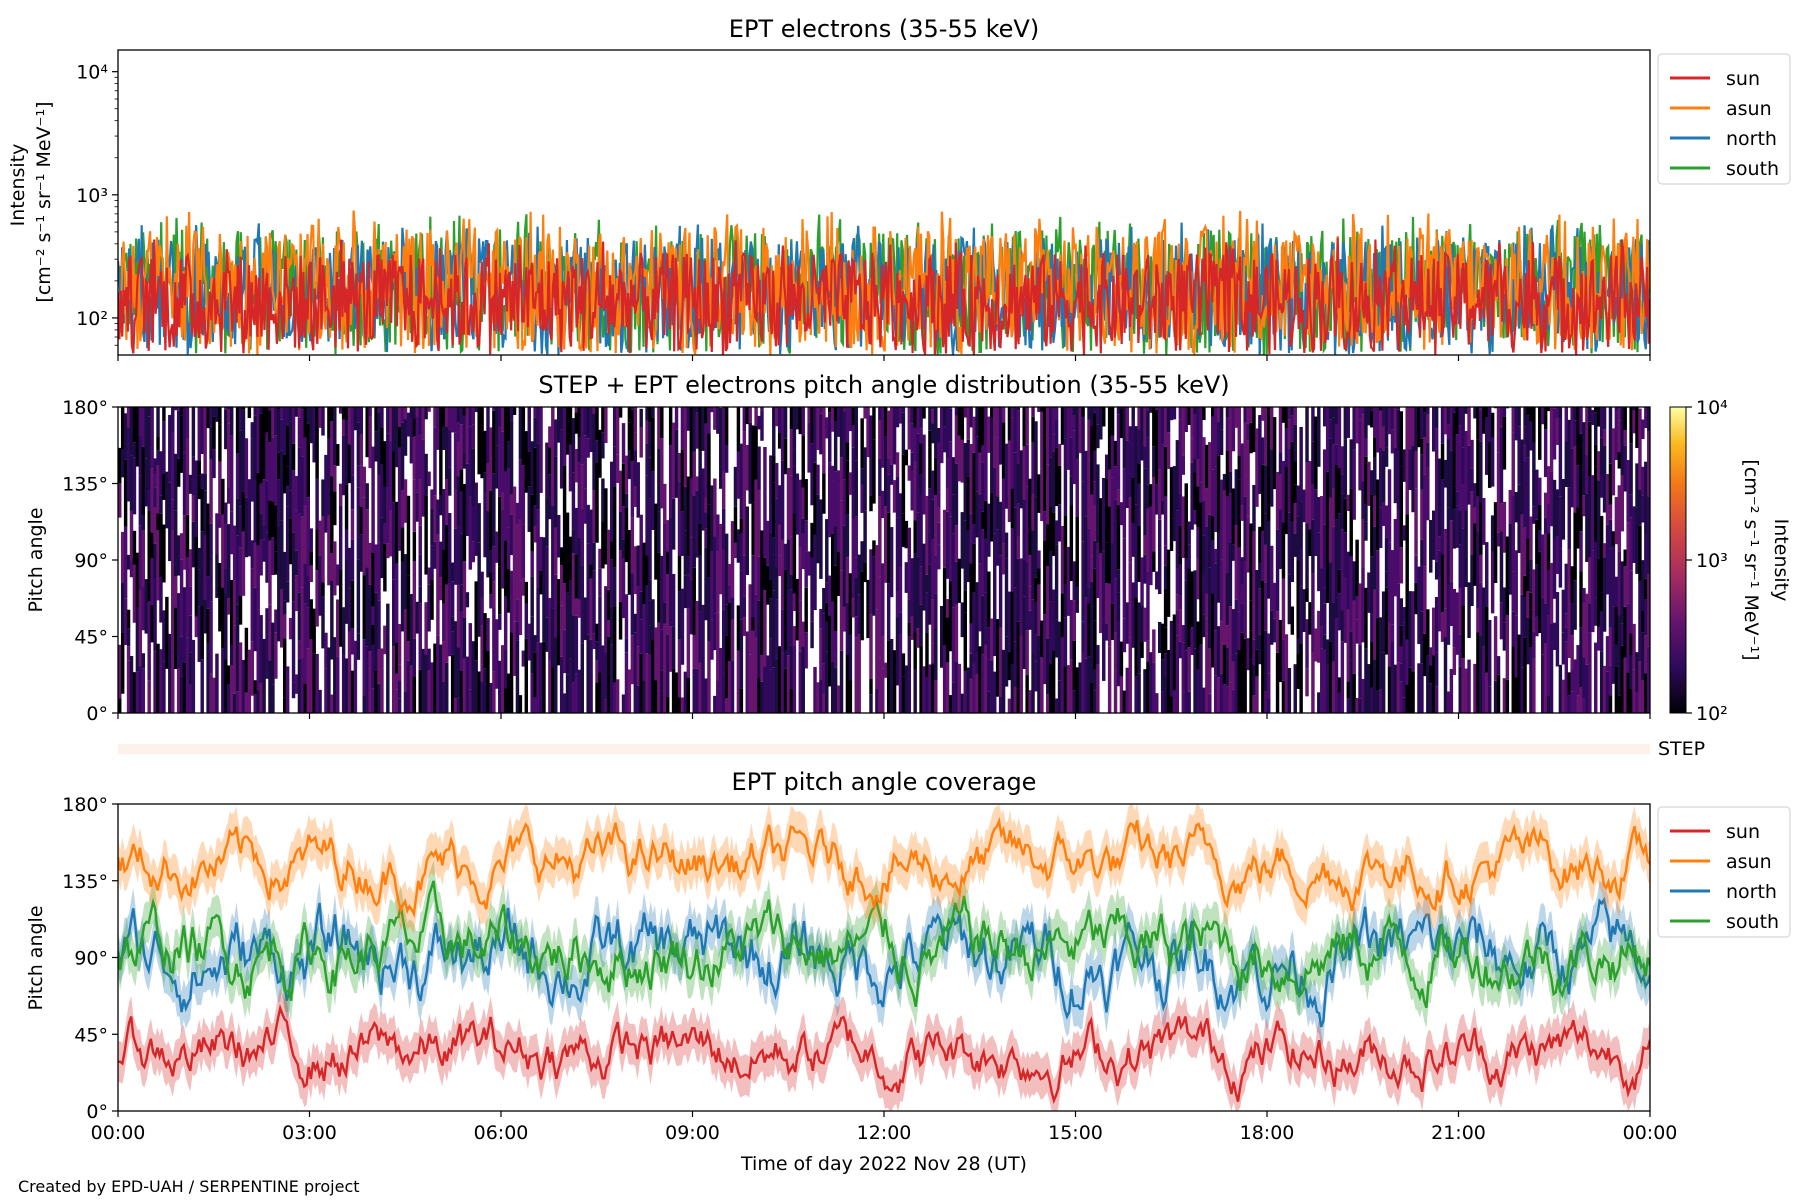  I want to click on series-sun-line, so click(884, 296).